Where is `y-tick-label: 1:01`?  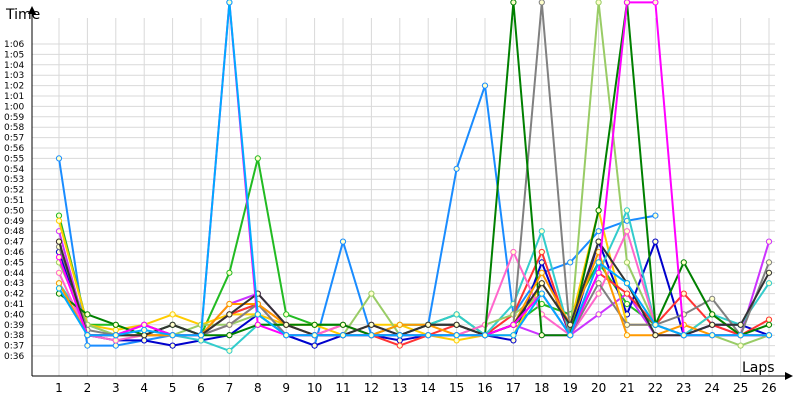 y-tick-label: 1:01 is located at coordinates (14, 97).